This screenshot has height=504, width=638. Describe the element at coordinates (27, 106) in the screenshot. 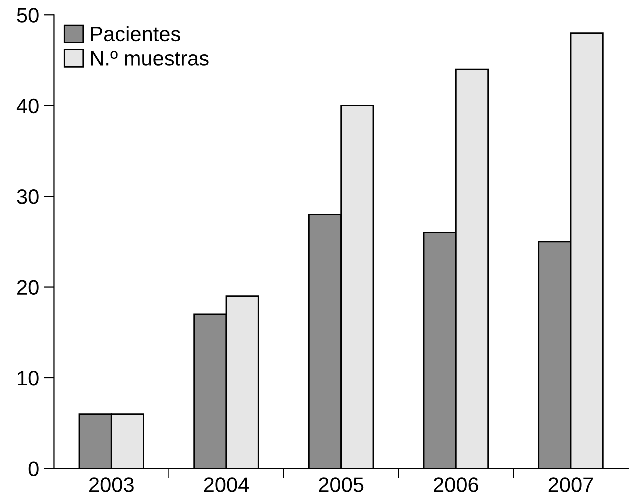

I see `y-tick-label: 40` at that location.